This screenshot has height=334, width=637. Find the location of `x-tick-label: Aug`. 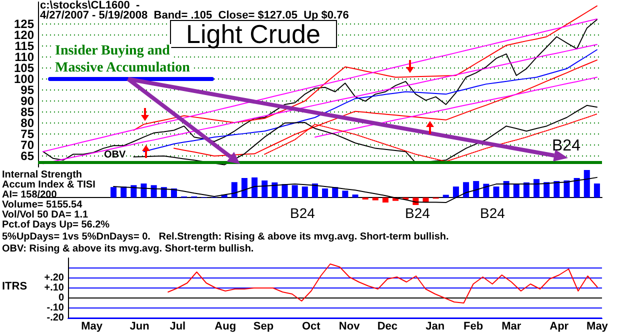

x-tick-label: Aug is located at coordinates (225, 326).